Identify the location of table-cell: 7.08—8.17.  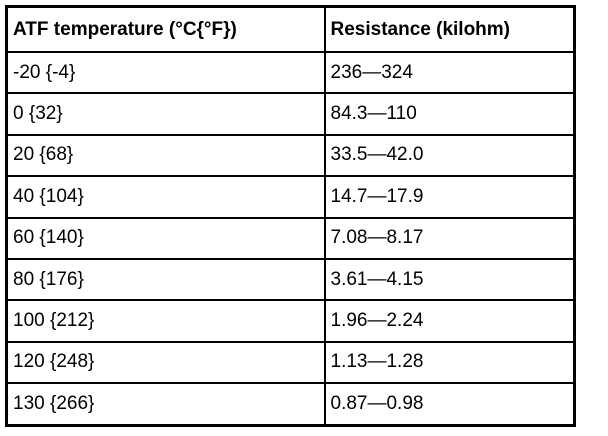
(449, 238).